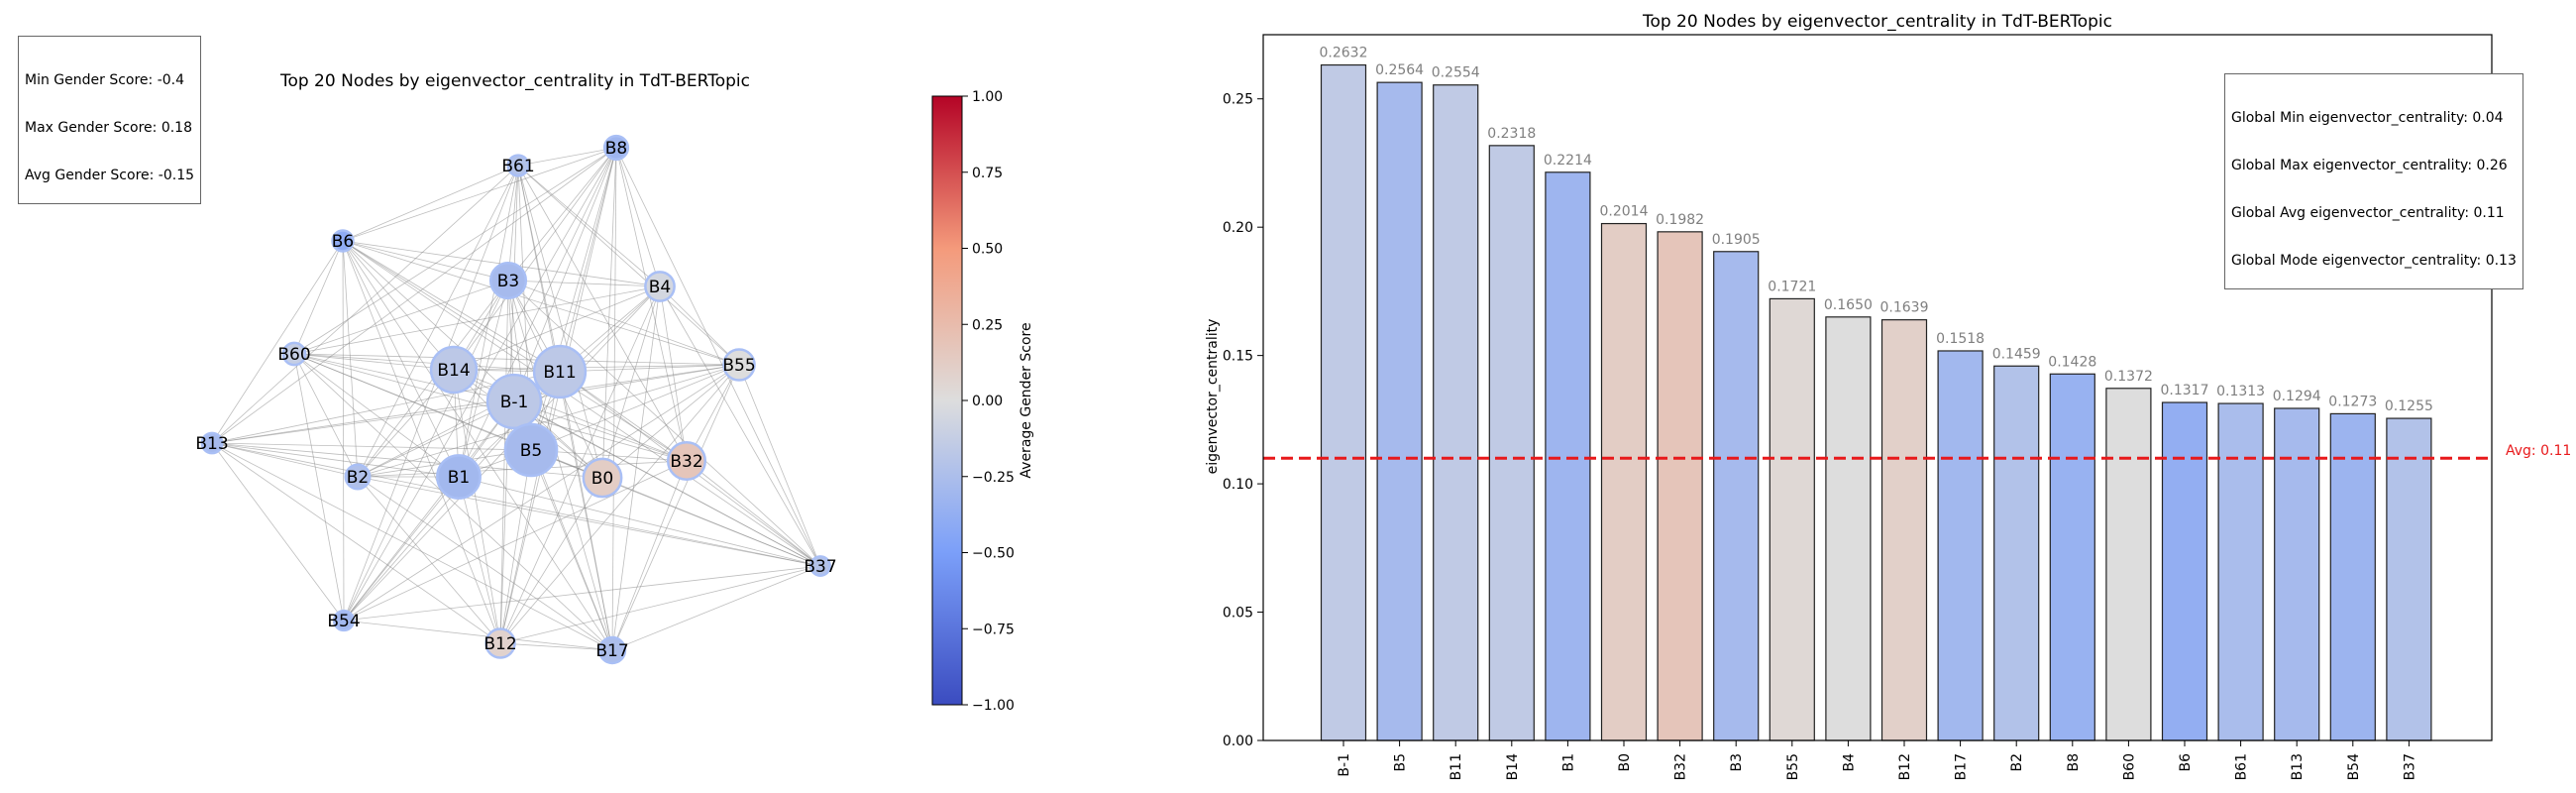  Describe the element at coordinates (1625, 762) in the screenshot. I see `x-tick-label: B0` at that location.